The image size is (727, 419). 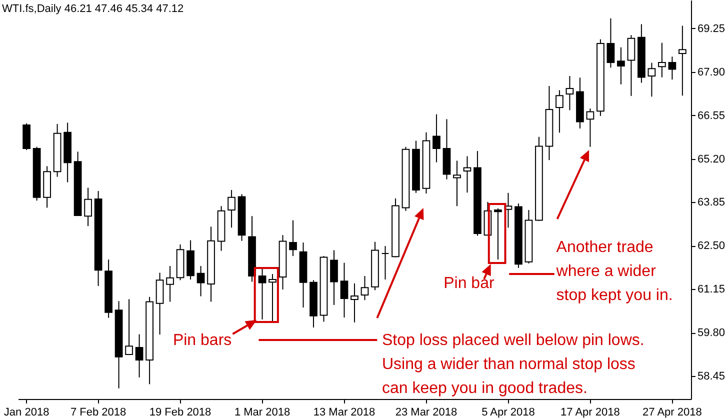 What do you see at coordinates (262, 412) in the screenshot?
I see `x-tick-label: 1 Mar 2018` at bounding box center [262, 412].